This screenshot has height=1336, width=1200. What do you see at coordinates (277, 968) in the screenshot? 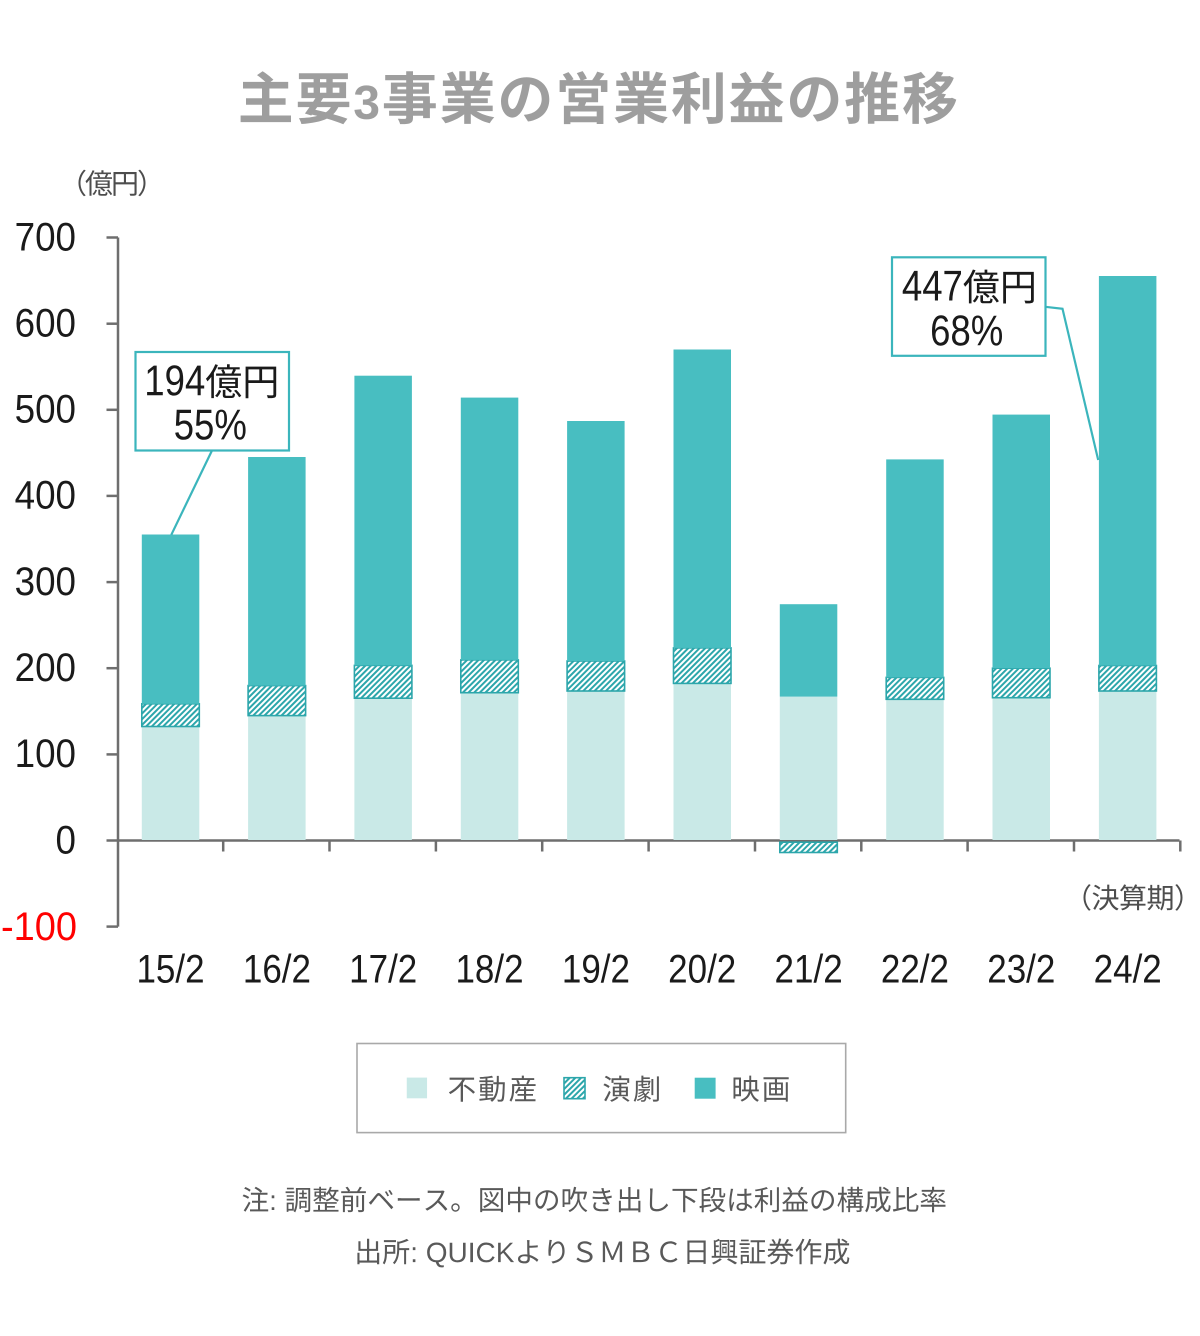
I see `svg-text: 16/2` at bounding box center [277, 968].